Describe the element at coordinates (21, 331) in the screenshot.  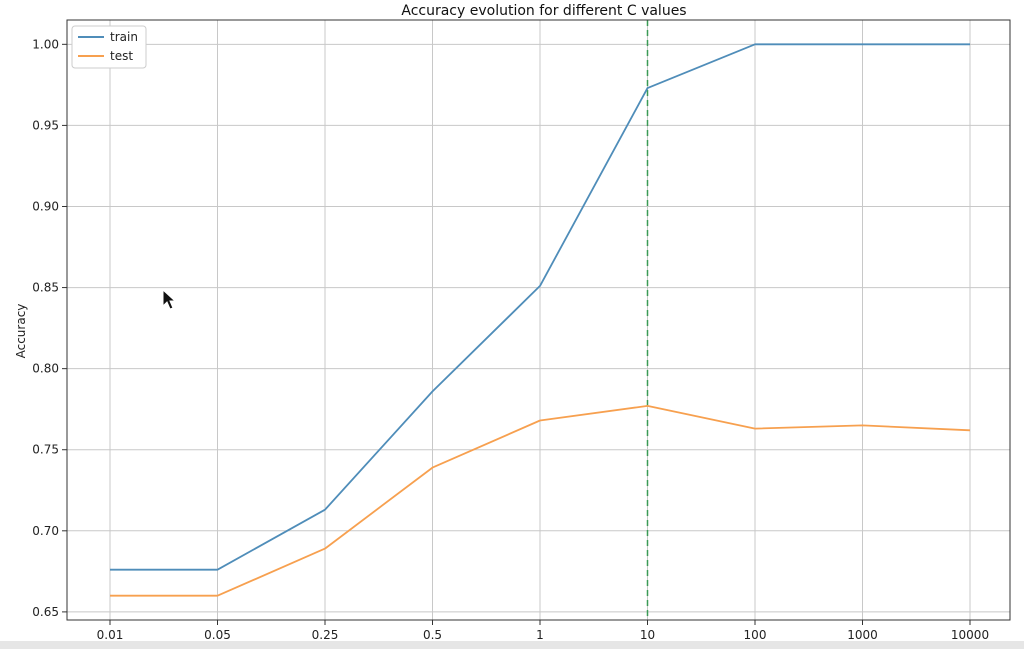
I see `y-axis-label: Accuracy` at that location.